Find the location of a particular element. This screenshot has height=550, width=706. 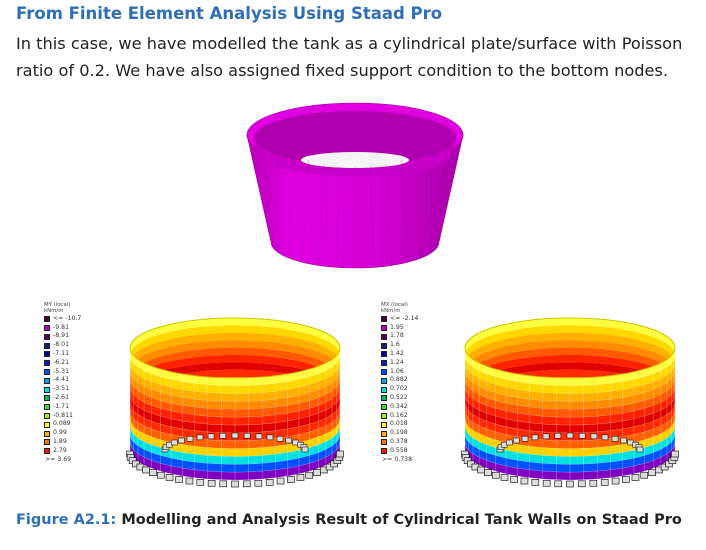

legend-entry: -2.61 is located at coordinates (62, 398).